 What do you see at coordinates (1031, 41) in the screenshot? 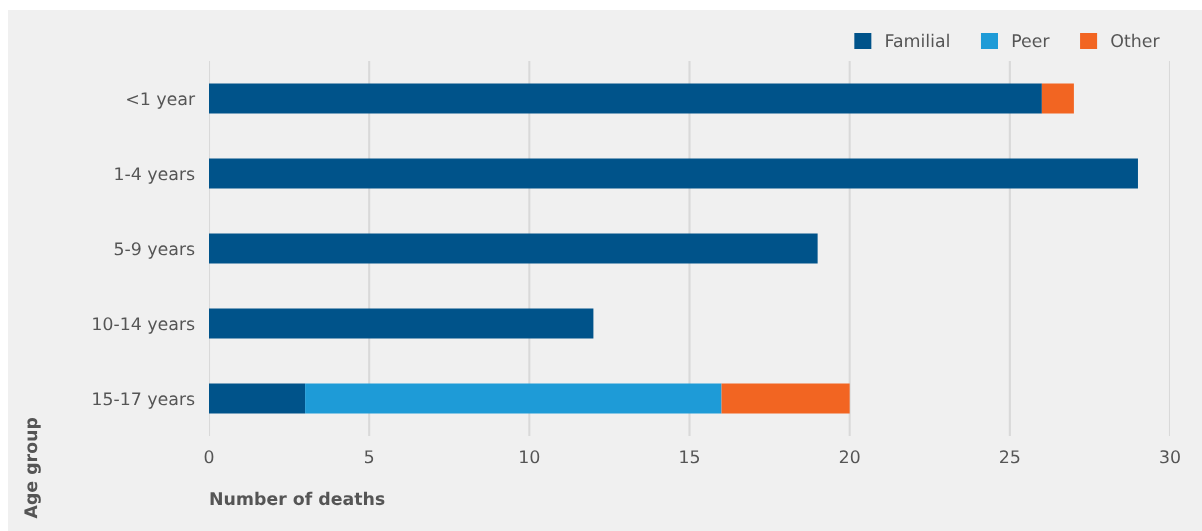
I see `legend-label: Peer` at bounding box center [1031, 41].